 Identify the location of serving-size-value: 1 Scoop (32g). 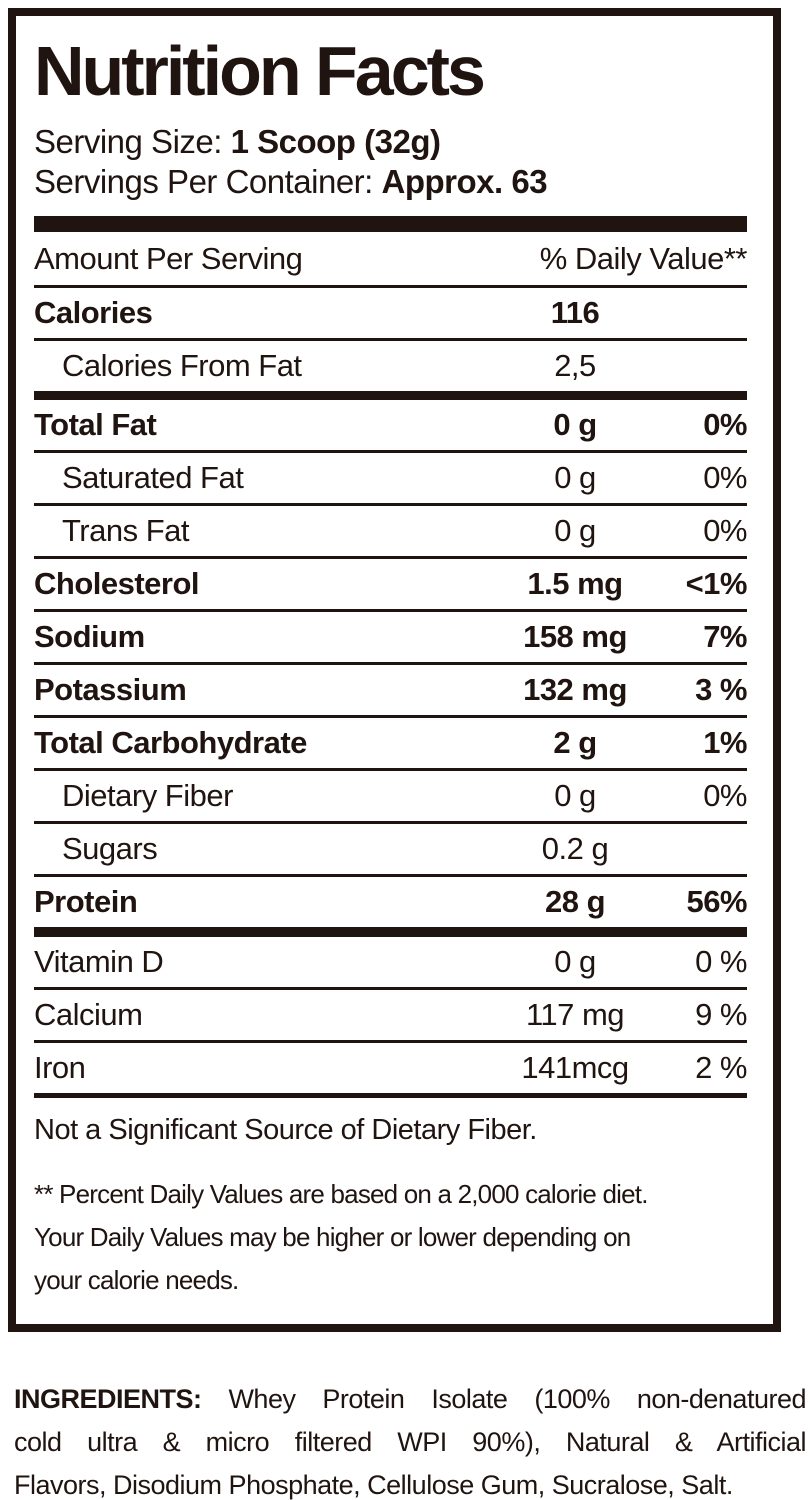
(335, 141).